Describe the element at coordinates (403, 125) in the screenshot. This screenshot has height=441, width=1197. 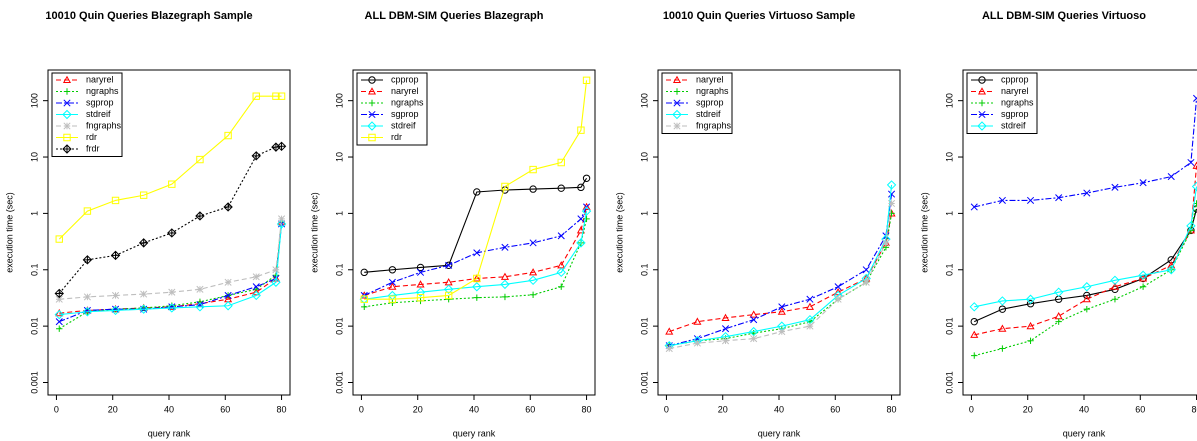
I see `legend-label: stdreif` at that location.